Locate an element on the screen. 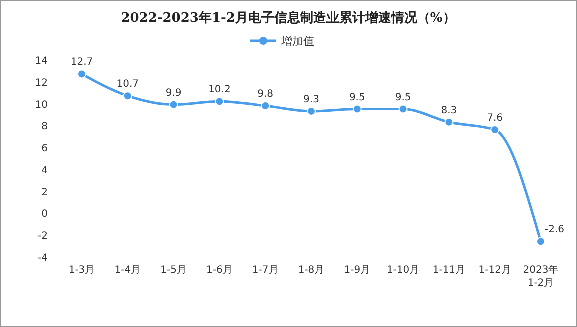  y-tick-label: 14 is located at coordinates (41, 61).